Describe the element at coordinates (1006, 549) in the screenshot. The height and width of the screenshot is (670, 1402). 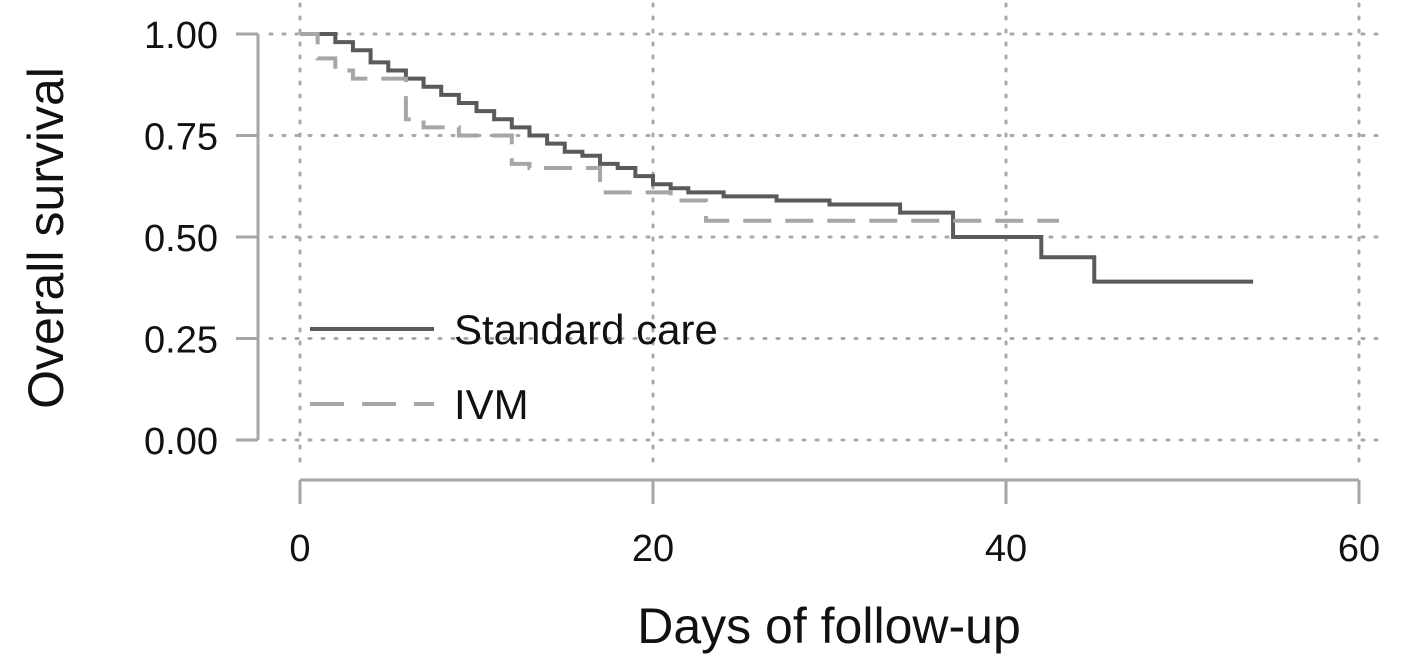
I see `x-tick-label: 40` at that location.